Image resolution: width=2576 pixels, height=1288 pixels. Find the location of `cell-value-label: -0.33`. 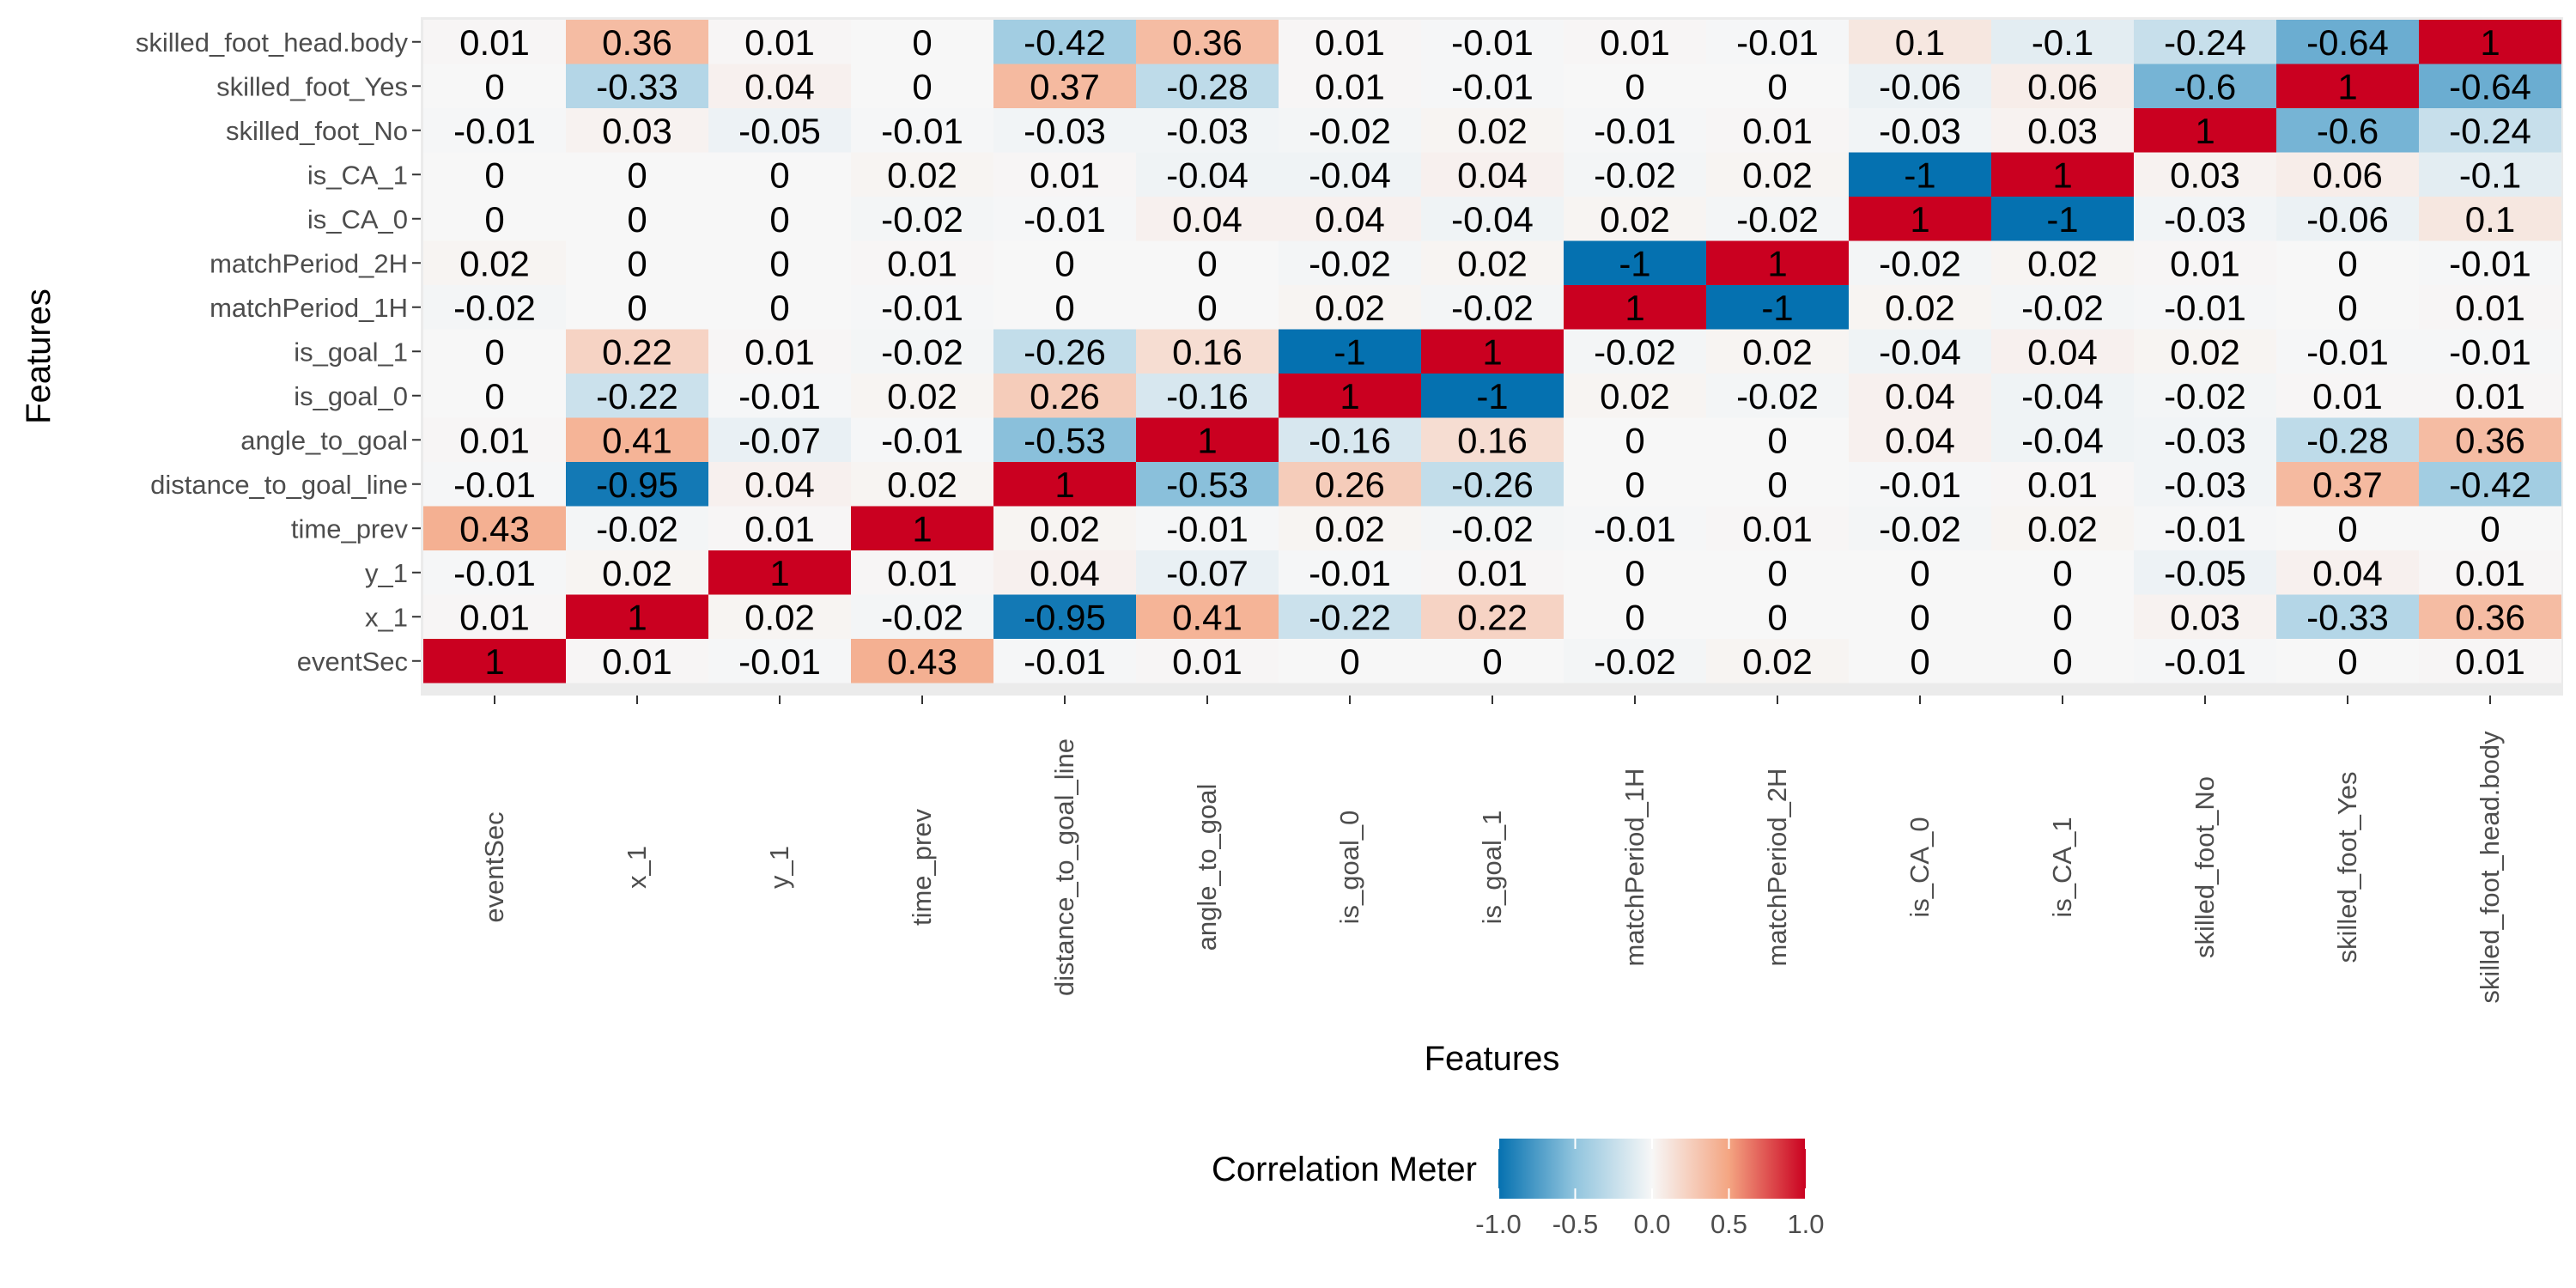

cell-value-label: -0.33 is located at coordinates (2347, 617).